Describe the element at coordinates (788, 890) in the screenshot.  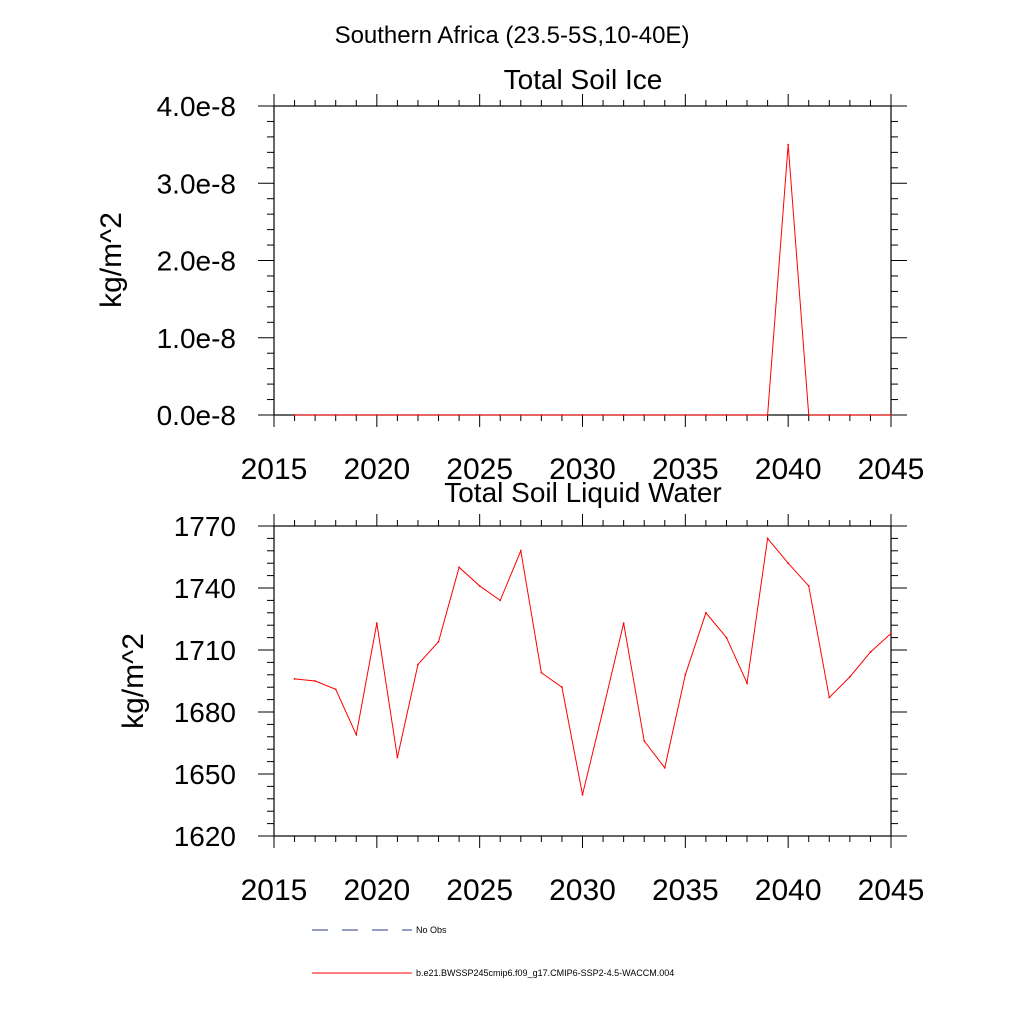
I see `soil-liquid-water-x-tick-label: 2040` at that location.